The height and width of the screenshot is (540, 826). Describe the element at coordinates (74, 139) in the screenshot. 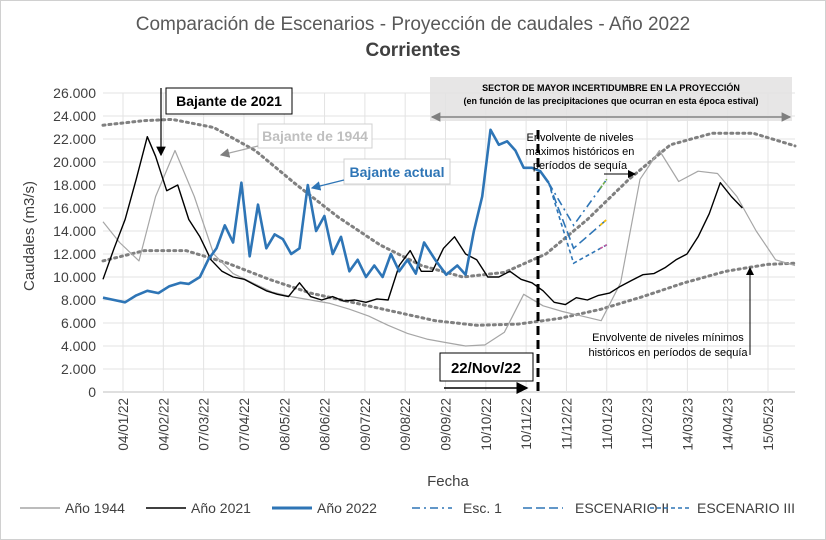

I see `y-tick-label: 22.000` at that location.